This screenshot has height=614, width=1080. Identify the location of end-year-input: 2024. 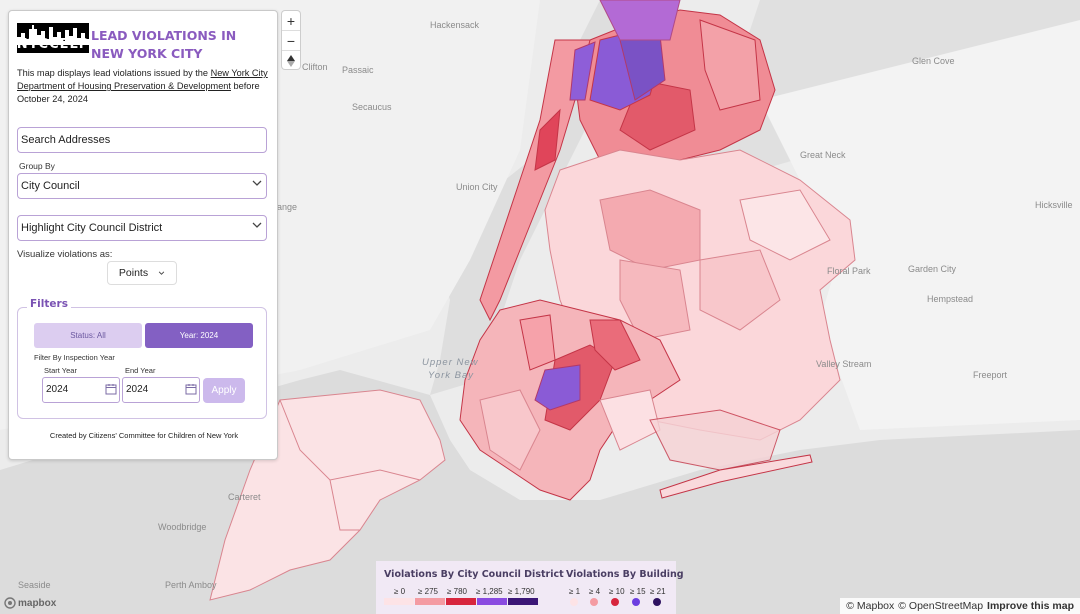
(161, 390).